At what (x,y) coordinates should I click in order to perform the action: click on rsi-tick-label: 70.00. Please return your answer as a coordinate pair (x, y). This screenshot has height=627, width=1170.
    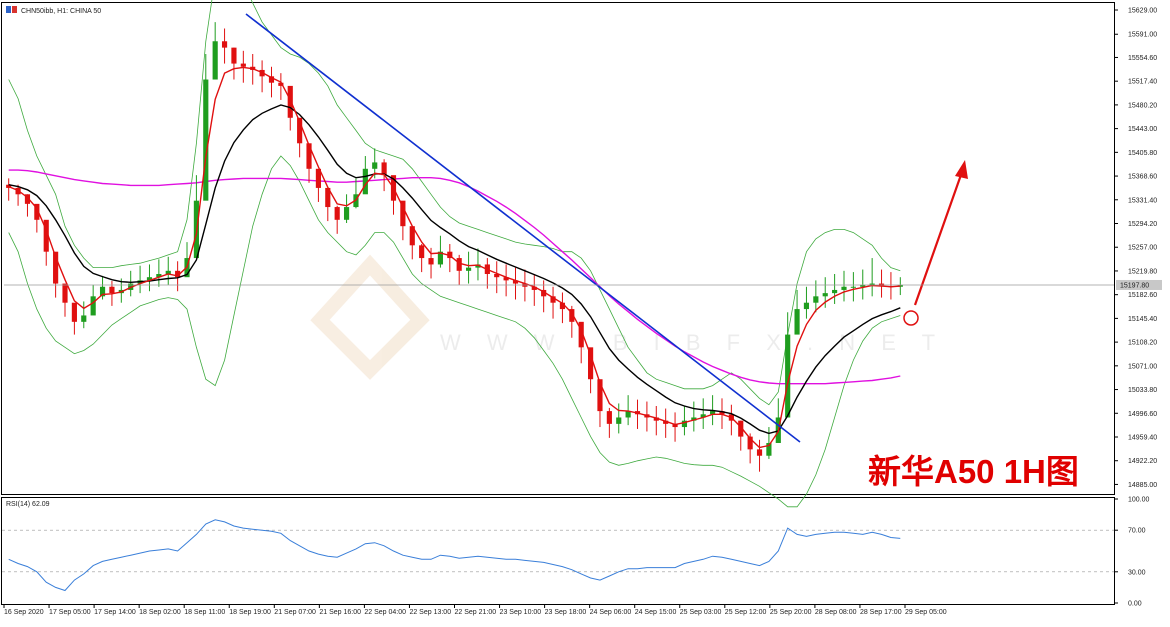
    Looking at the image, I should click on (1137, 531).